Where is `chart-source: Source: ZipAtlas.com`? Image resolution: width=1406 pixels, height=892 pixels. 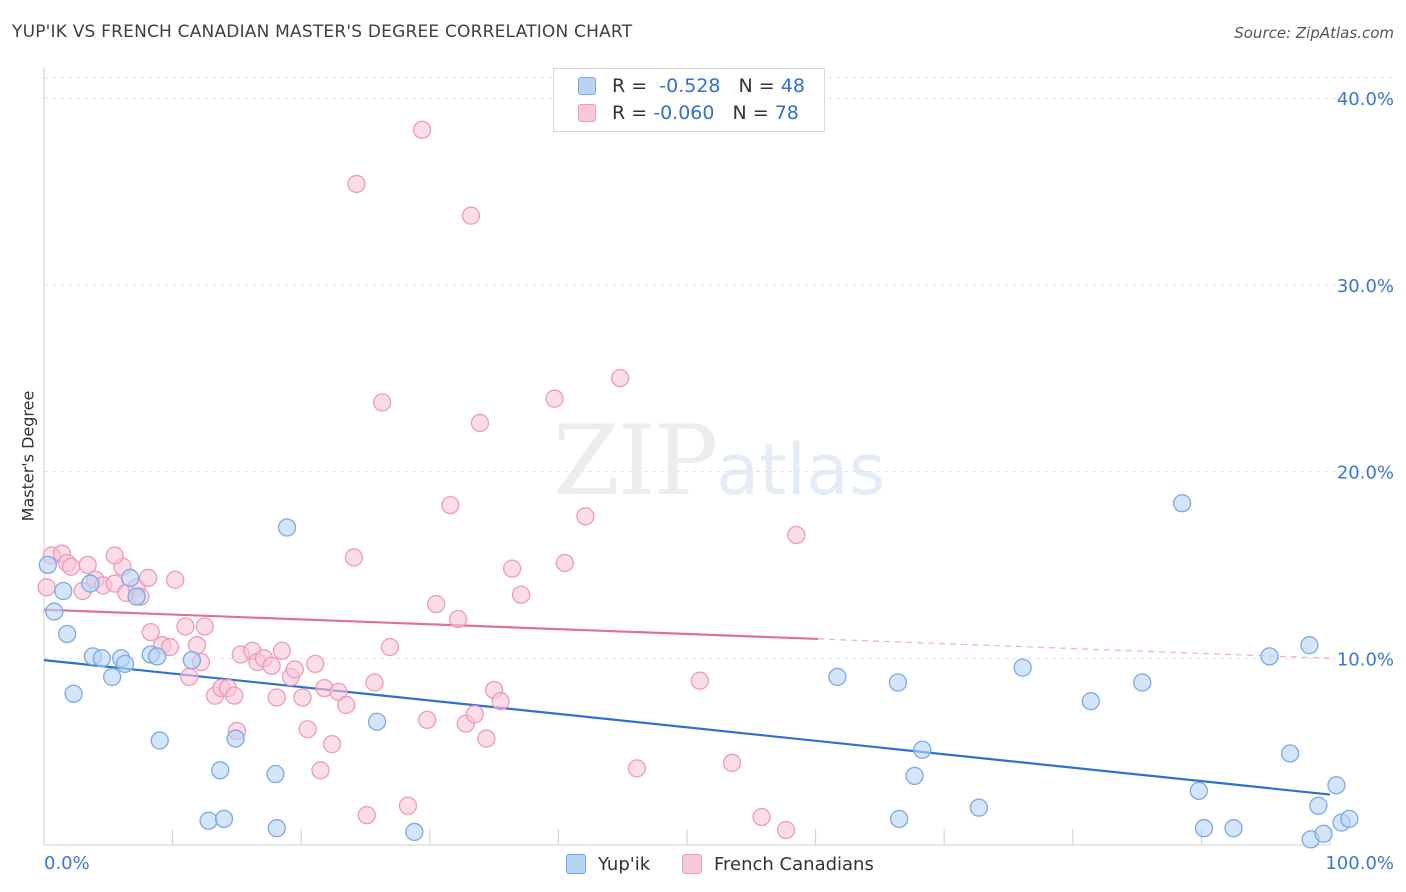
chart-source: Source: ZipAtlas.com is located at coordinates (1314, 33).